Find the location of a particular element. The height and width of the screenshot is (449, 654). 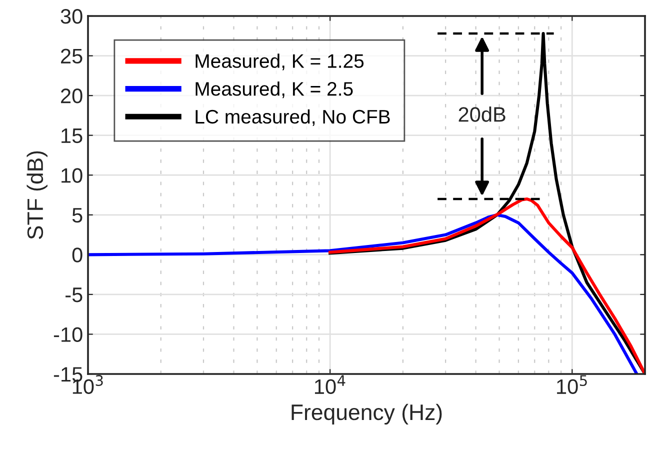

x-tick-label: 10$^{5}$ is located at coordinates (572, 384).